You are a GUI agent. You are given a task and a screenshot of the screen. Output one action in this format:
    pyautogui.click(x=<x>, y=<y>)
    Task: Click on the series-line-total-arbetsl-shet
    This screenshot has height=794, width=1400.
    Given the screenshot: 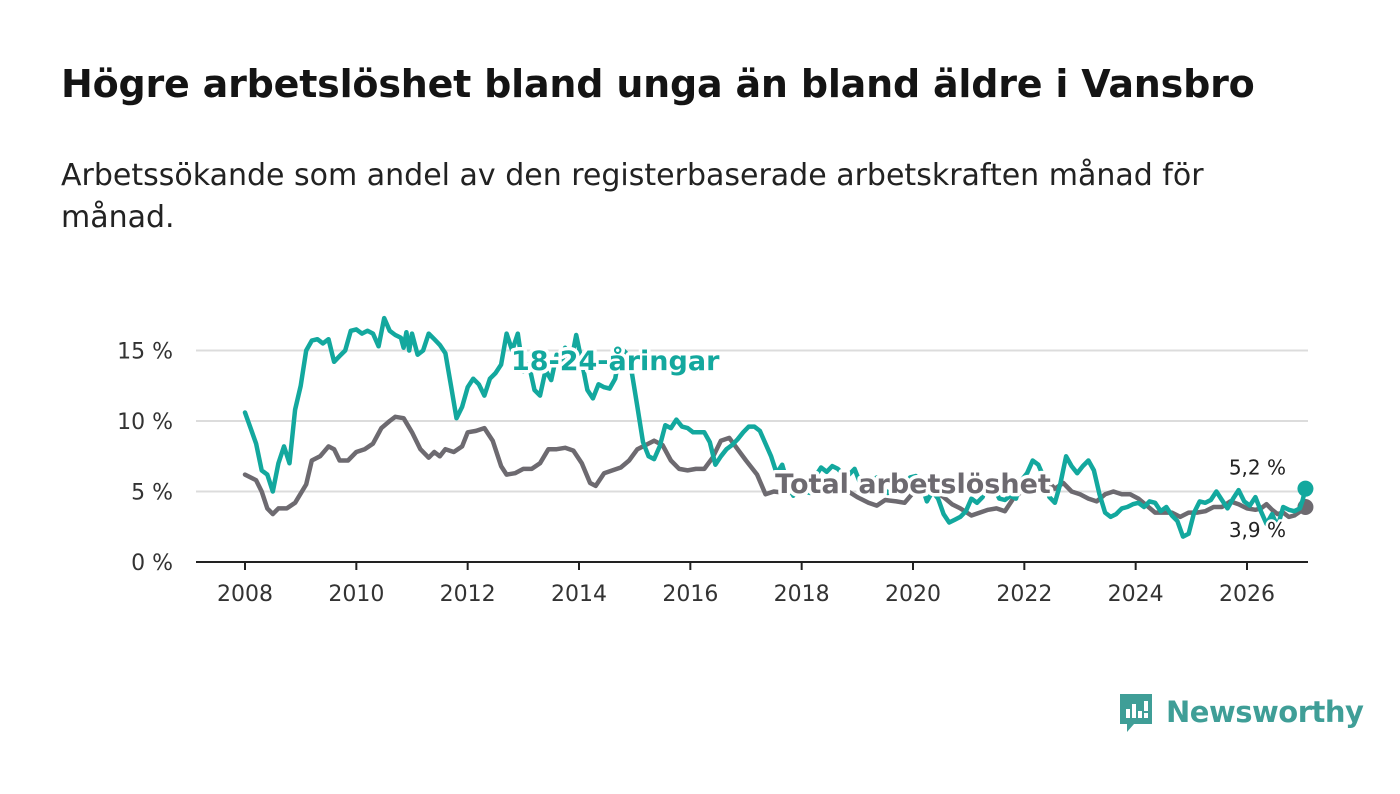 What is the action you would take?
    pyautogui.click(x=775, y=467)
    